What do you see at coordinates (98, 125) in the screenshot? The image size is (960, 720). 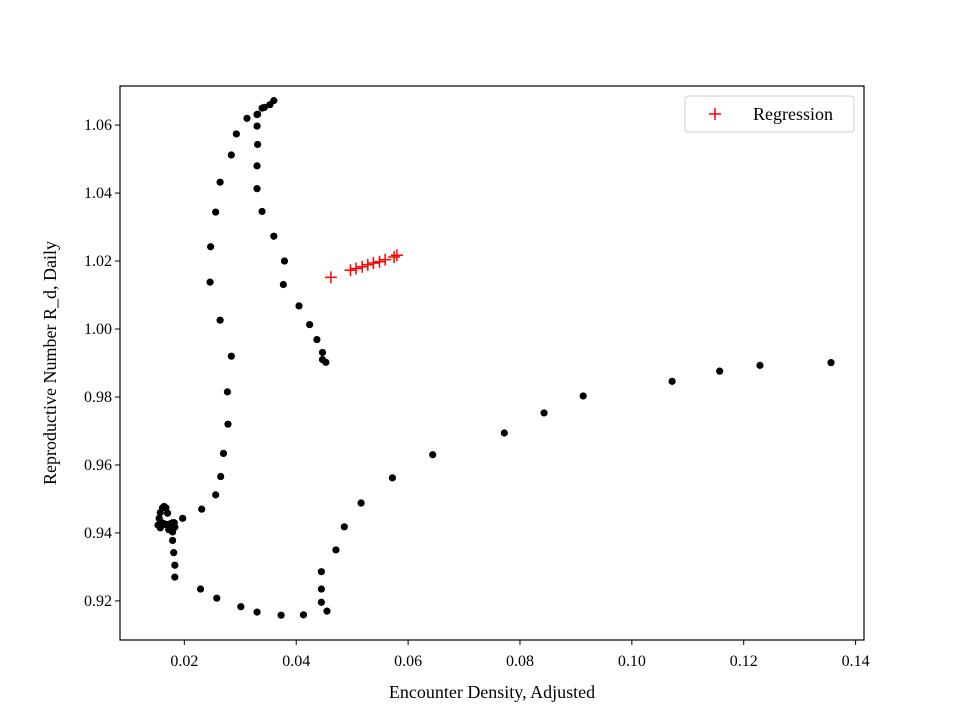 I see `y-tick-label: 1.06` at bounding box center [98, 125].